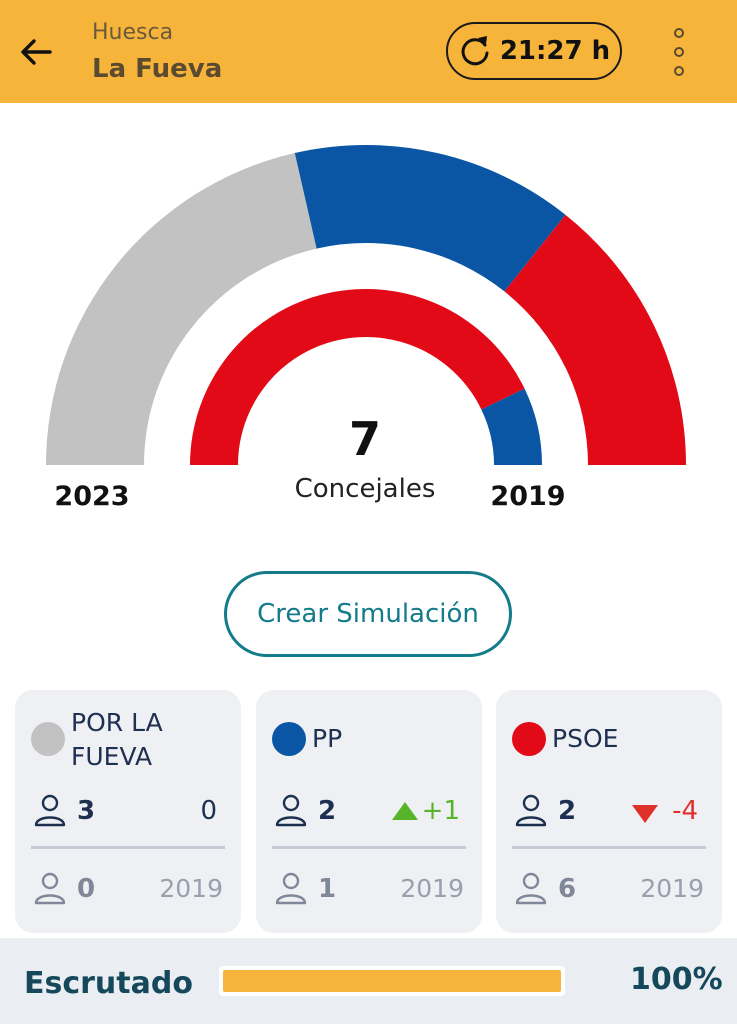  What do you see at coordinates (555, 51) in the screenshot?
I see `update-time: 21:27 h` at bounding box center [555, 51].